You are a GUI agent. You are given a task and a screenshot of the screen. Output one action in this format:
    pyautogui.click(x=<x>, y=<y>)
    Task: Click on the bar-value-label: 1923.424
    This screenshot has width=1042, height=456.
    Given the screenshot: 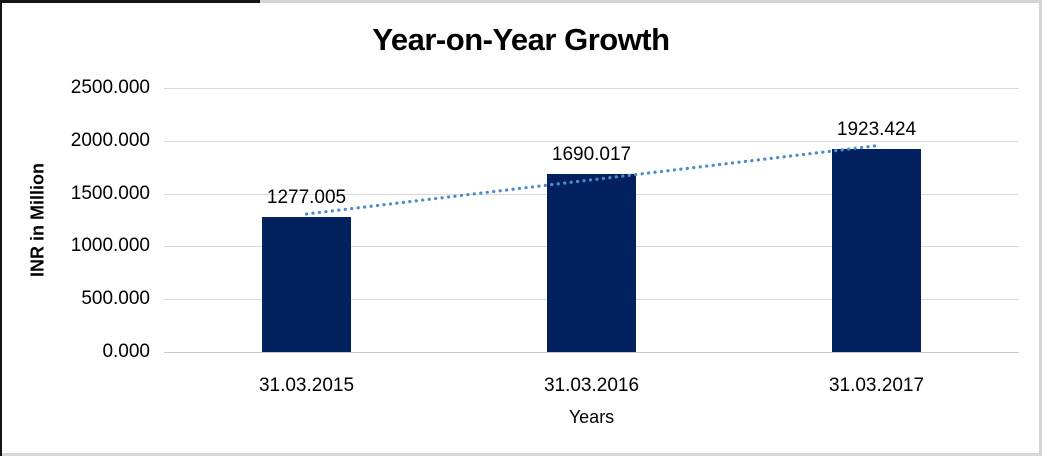 What is the action you would take?
    pyautogui.click(x=876, y=129)
    